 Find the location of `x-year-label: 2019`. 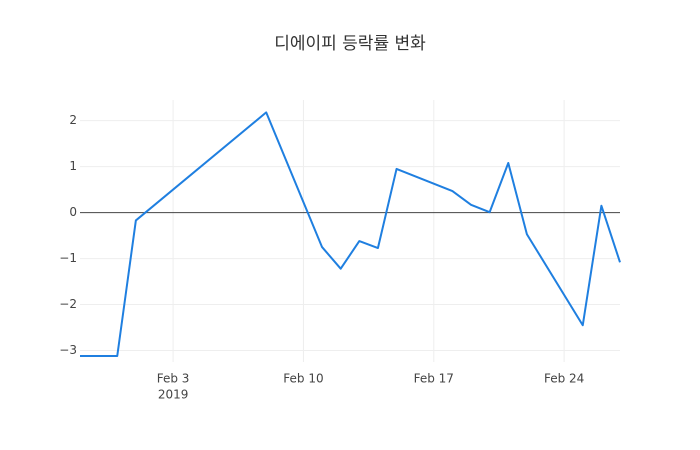

x-year-label: 2019 is located at coordinates (173, 395).